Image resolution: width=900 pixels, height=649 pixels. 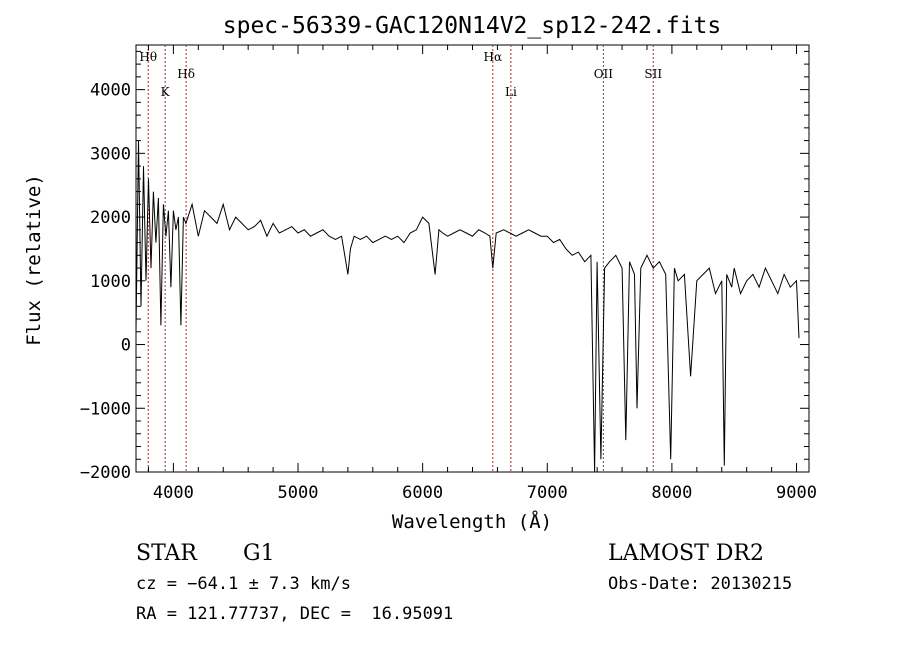 What do you see at coordinates (604, 74) in the screenshot?
I see `spectral-line-label: OII` at bounding box center [604, 74].